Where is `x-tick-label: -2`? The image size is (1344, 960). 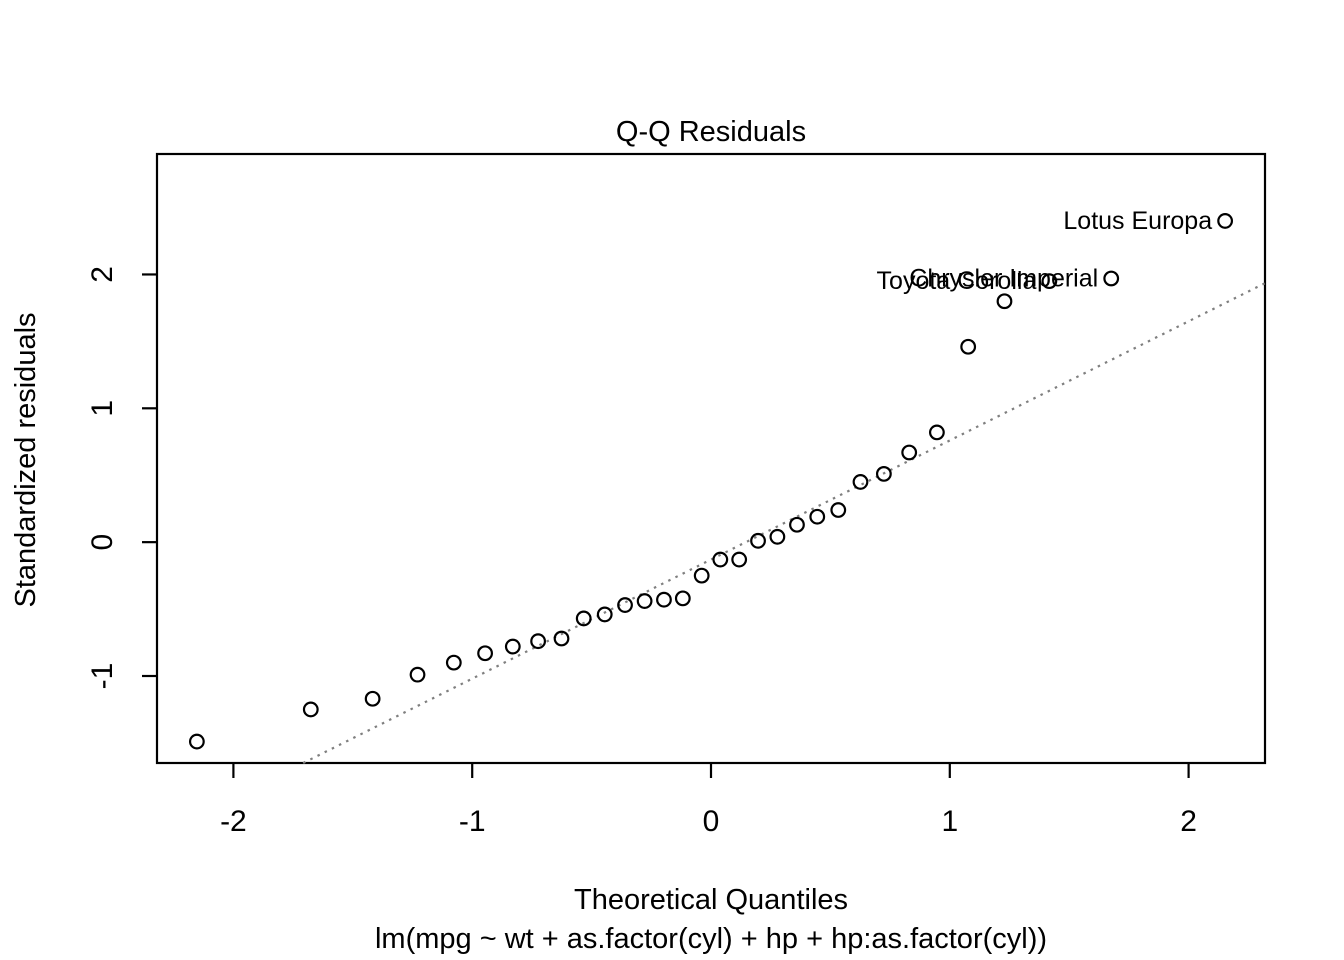
x-tick-label: -2 is located at coordinates (233, 821).